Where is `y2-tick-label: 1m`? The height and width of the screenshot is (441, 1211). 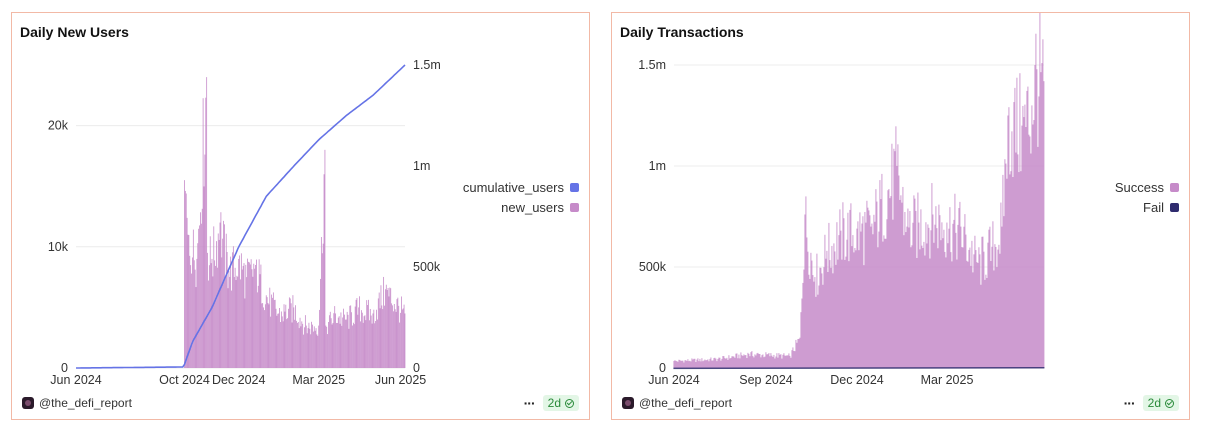
y2-tick-label: 1m is located at coordinates (421, 166).